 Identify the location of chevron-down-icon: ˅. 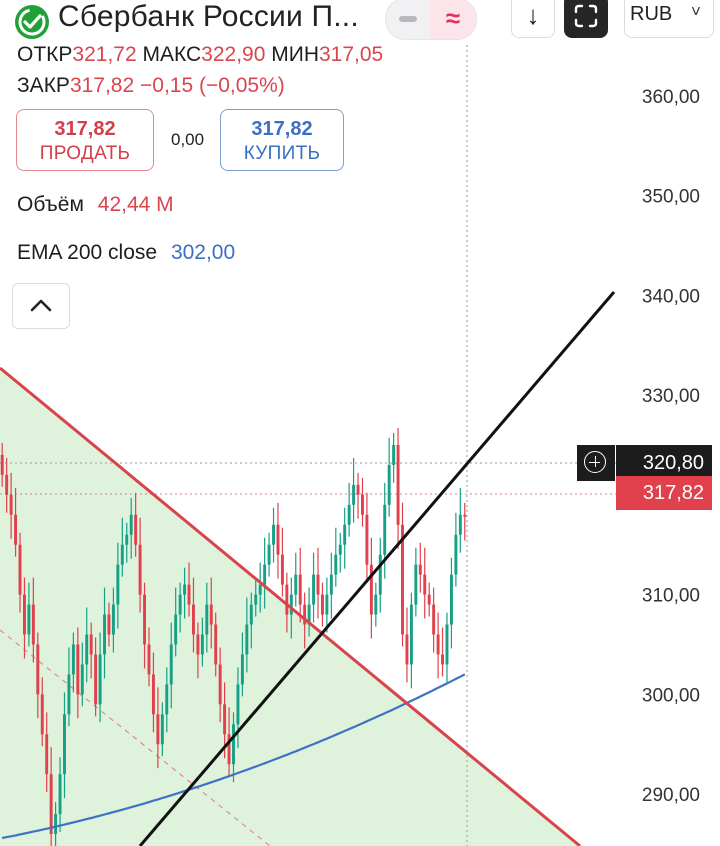
(696, 11).